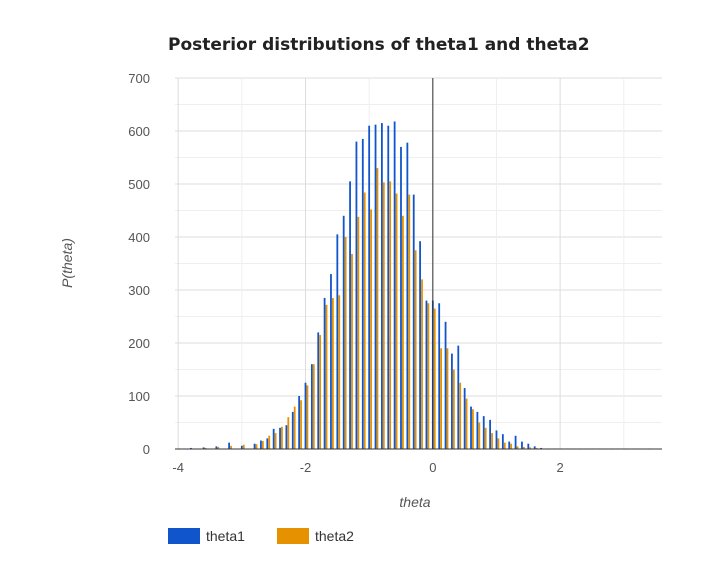 This screenshot has width=717, height=577. I want to click on legend-label-theta1: theta1, so click(225, 536).